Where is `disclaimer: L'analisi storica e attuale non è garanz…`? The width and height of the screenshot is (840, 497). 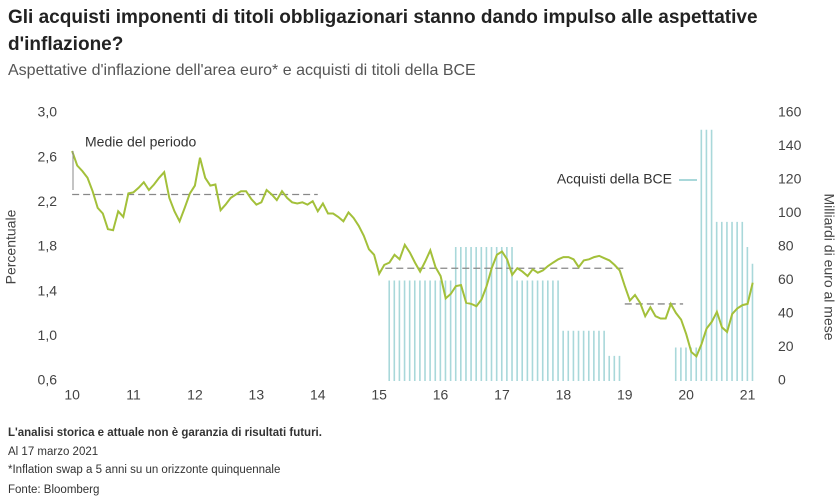 disclaimer: L'analisi storica e attuale non è garanz… is located at coordinates (165, 433).